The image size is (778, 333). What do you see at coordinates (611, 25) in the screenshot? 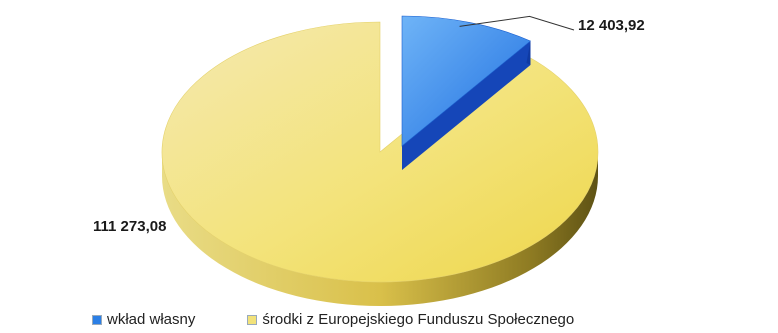
I see `data-label-wklad-wlasny: 12 403,92` at bounding box center [611, 25].